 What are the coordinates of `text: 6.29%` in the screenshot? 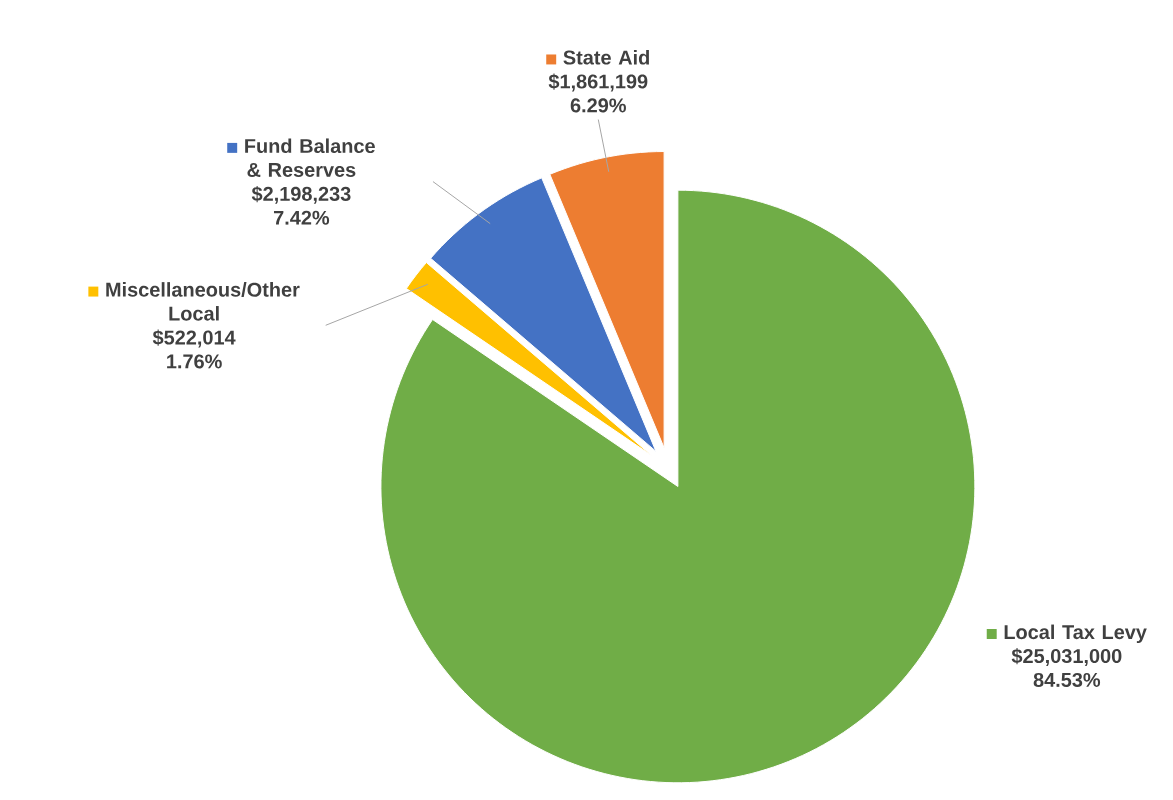 It's located at (598, 105).